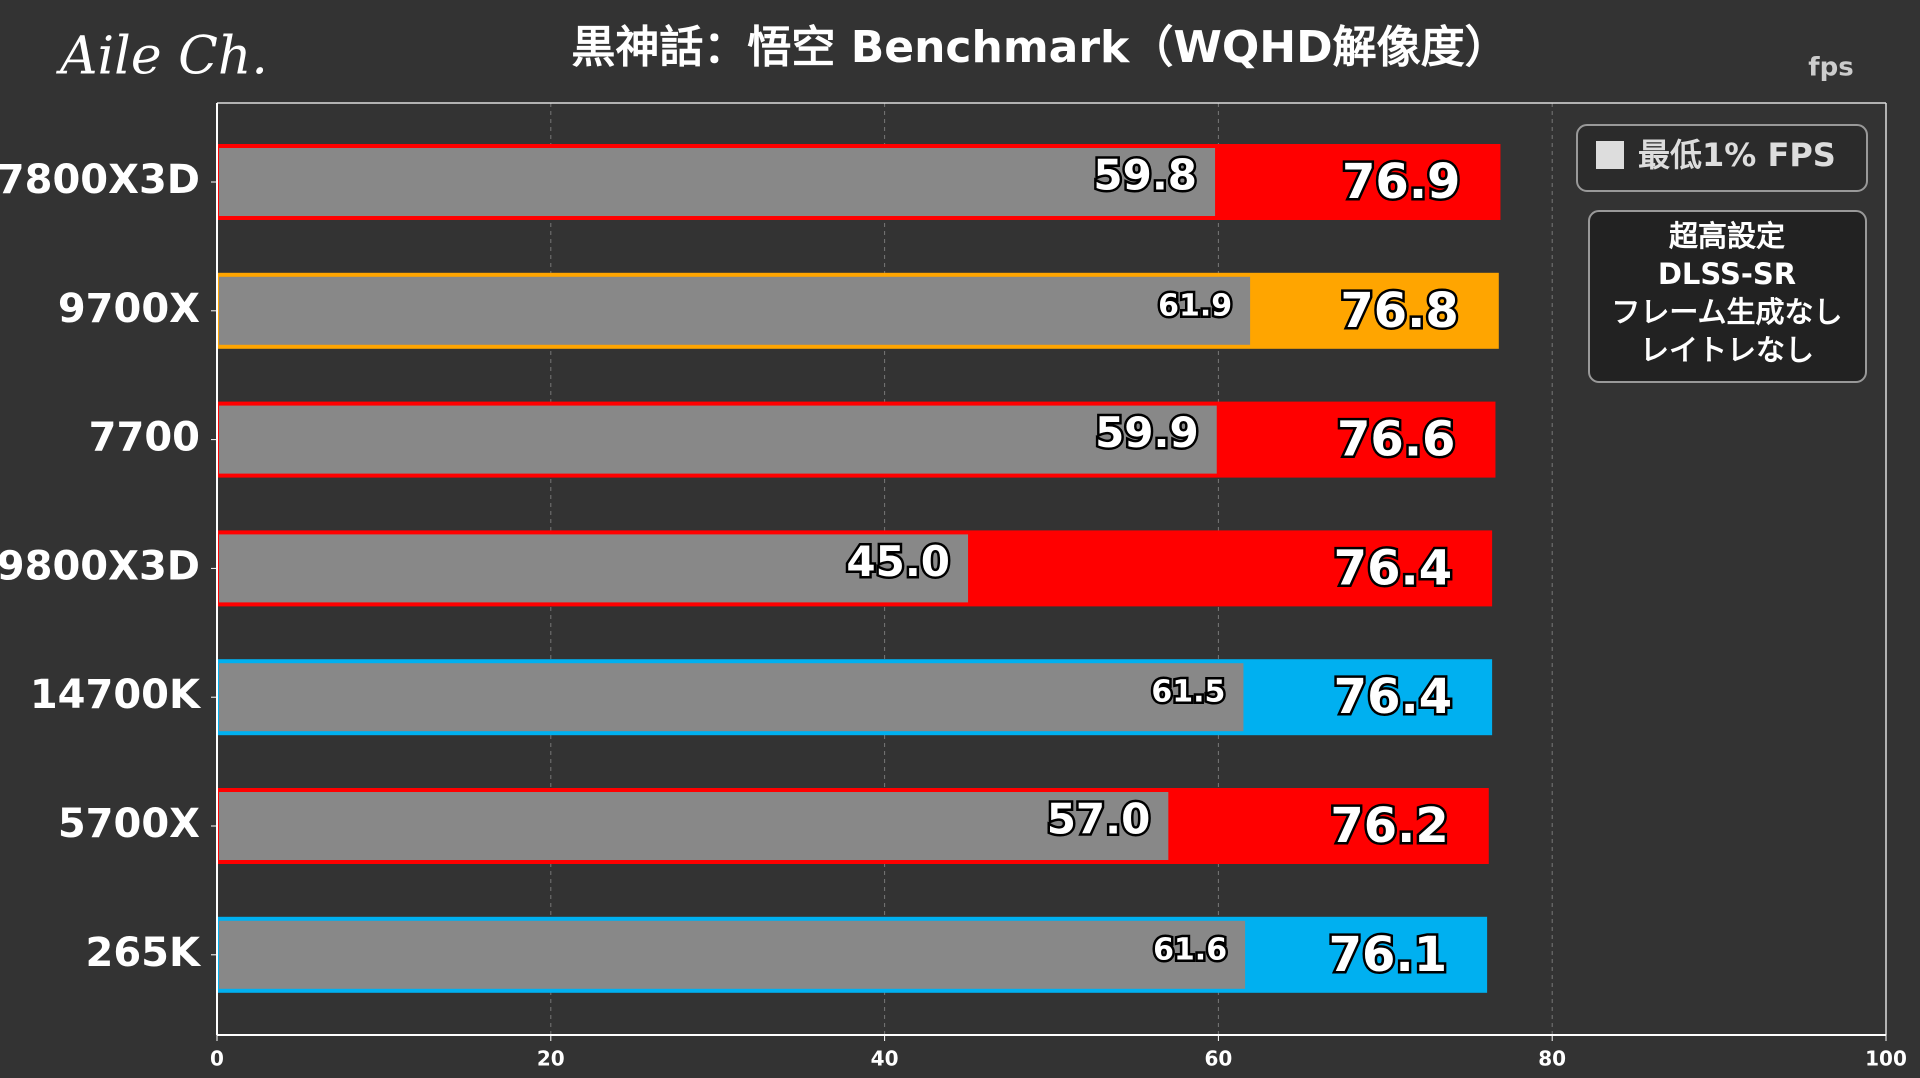 This screenshot has width=1920, height=1078. Describe the element at coordinates (1737, 155) in the screenshot. I see `legend-label: 最低1% FPS` at that location.